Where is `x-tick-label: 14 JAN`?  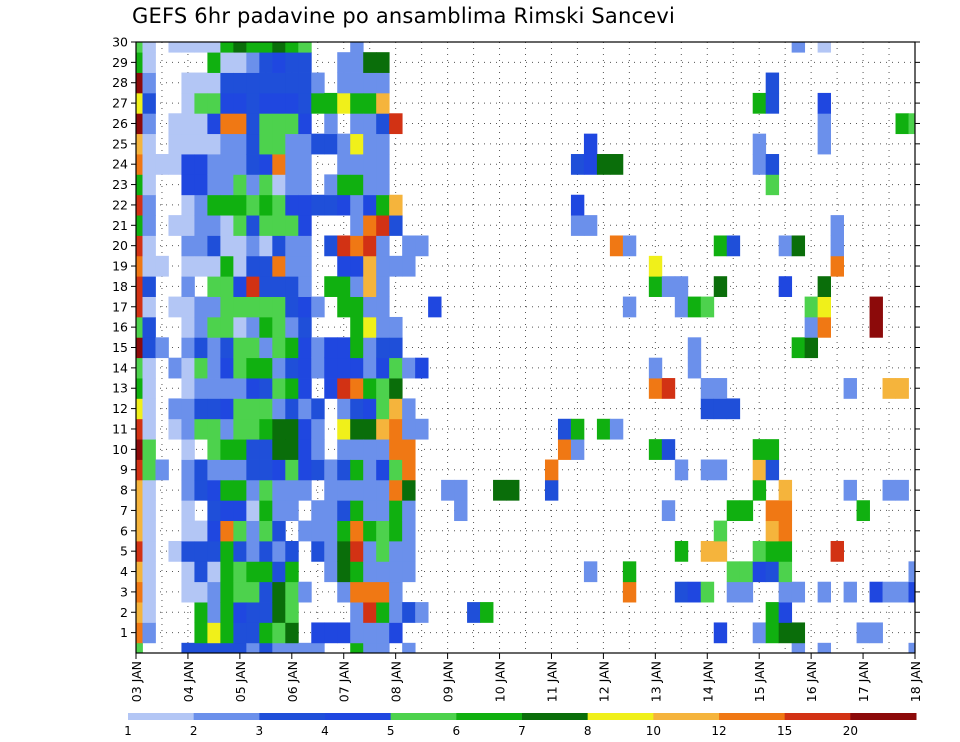
x-tick-label: 14 JAN is located at coordinates (707, 681).